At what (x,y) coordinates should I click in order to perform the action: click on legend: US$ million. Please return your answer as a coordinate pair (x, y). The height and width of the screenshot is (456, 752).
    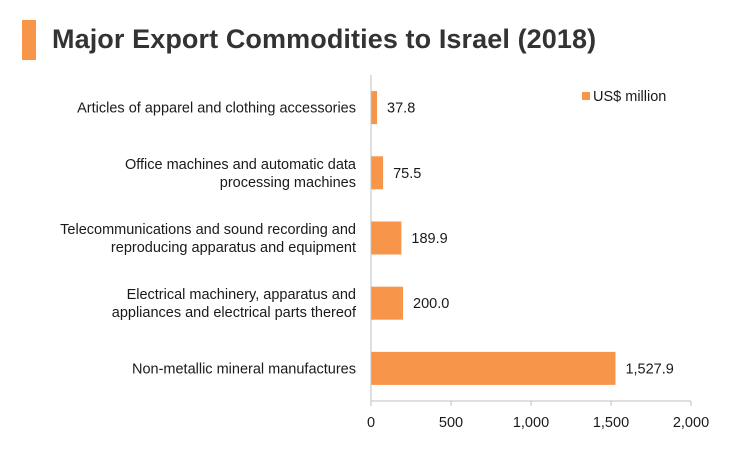
    Looking at the image, I should click on (624, 97).